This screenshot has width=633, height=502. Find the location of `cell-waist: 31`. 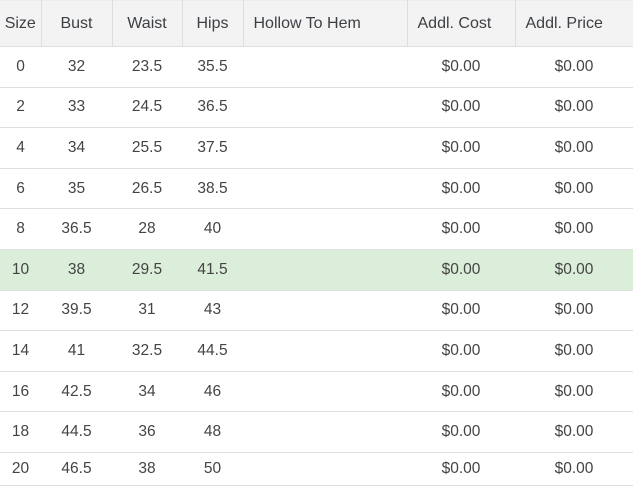

cell-waist: 31 is located at coordinates (147, 311).